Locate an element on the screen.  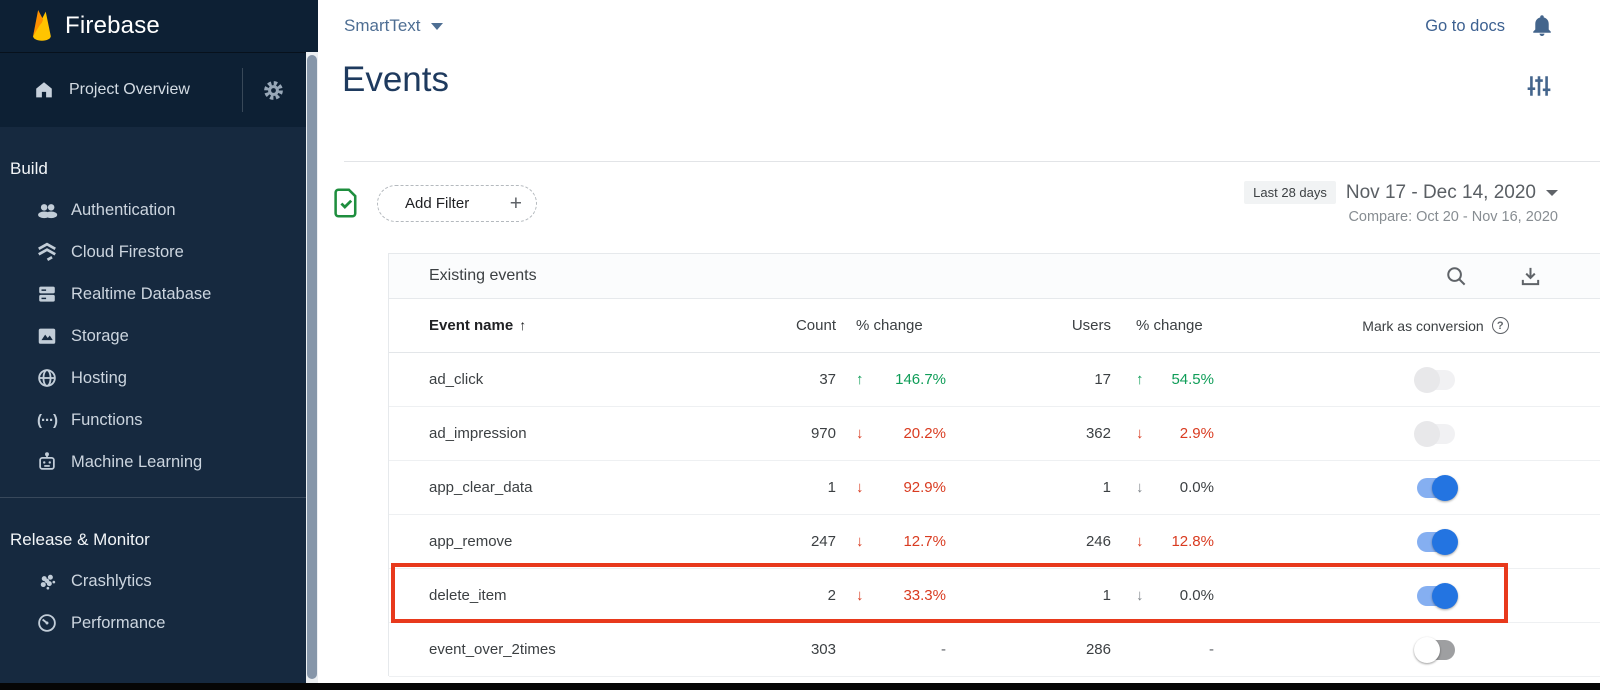
column-header-count: Count is located at coordinates (815, 325).